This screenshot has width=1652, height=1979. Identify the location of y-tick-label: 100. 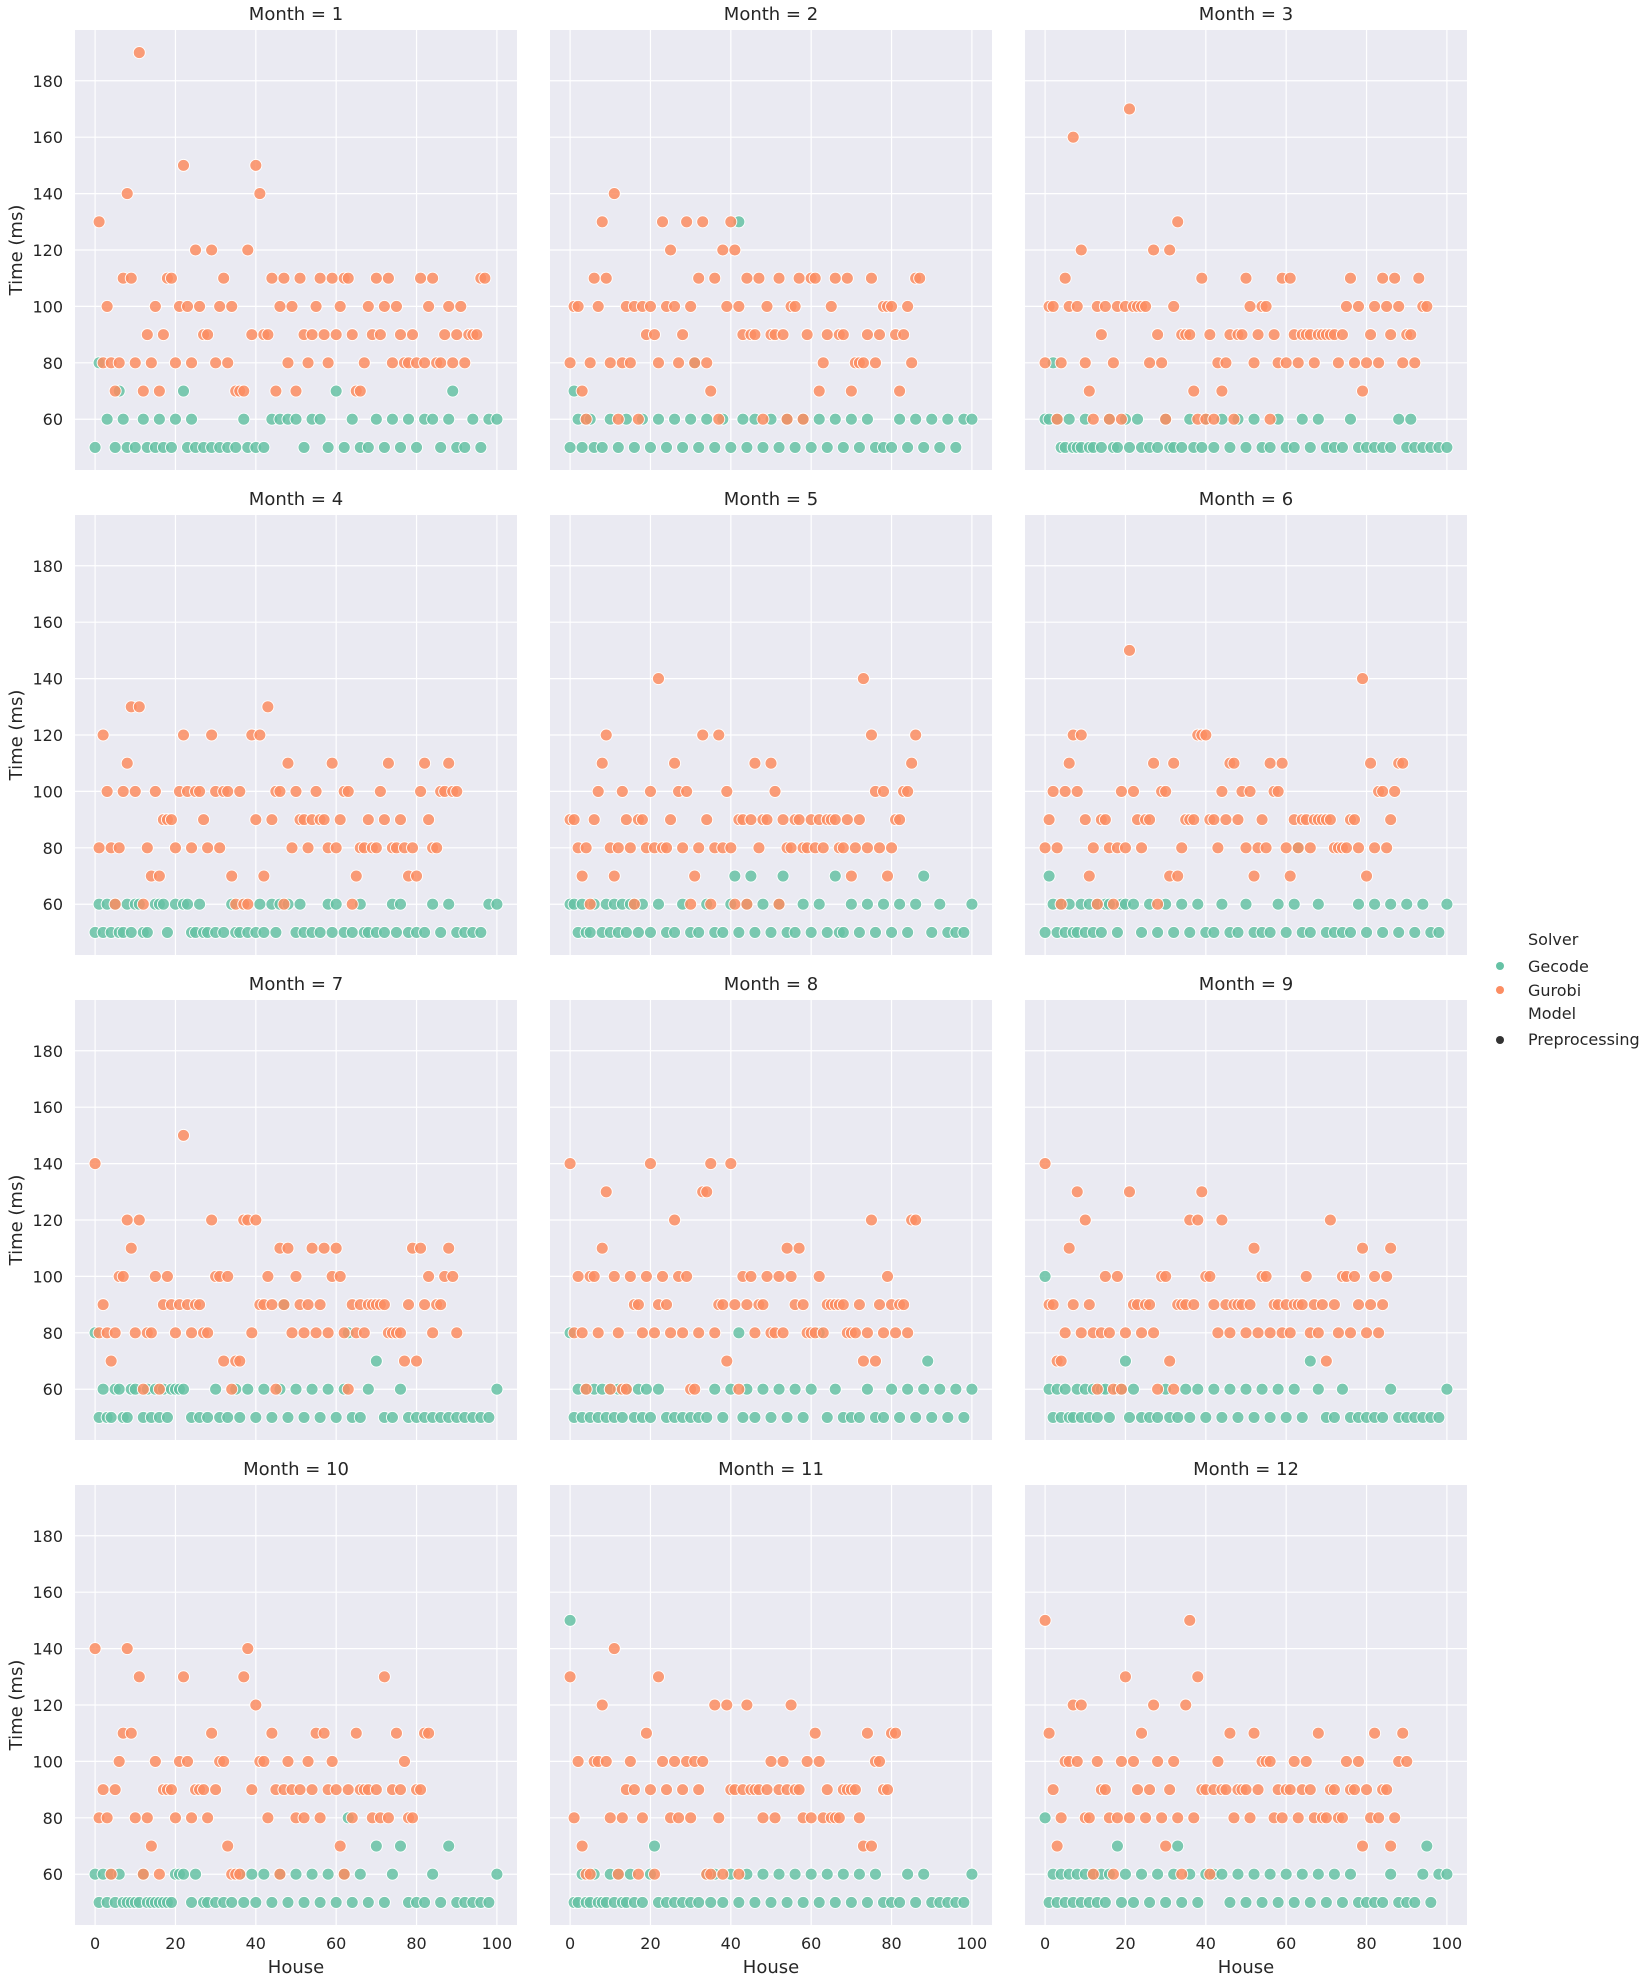
(47, 306).